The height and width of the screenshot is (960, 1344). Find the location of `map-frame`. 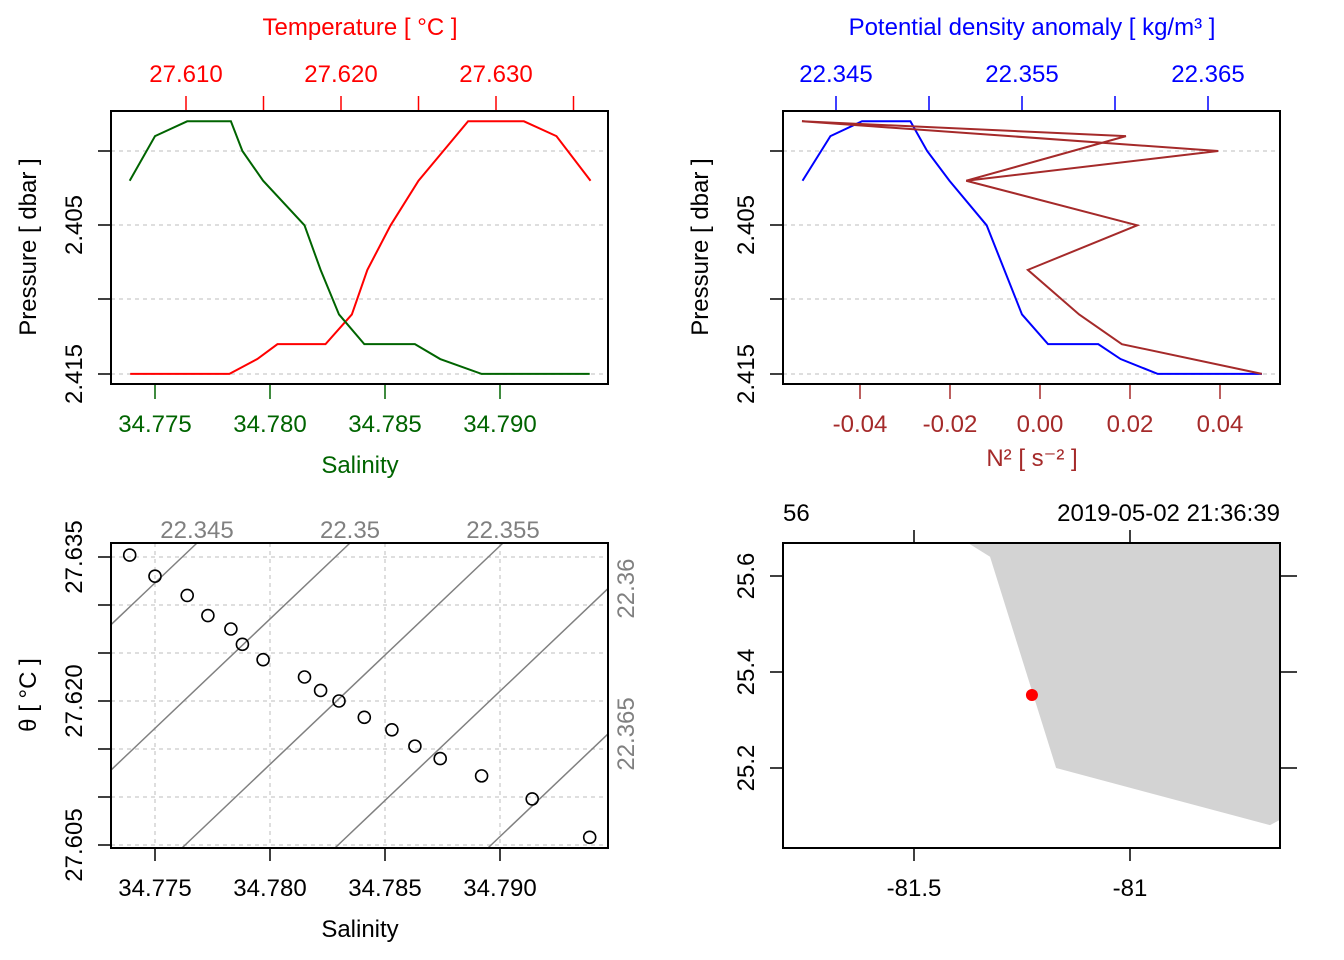

map-frame is located at coordinates (1031, 695).